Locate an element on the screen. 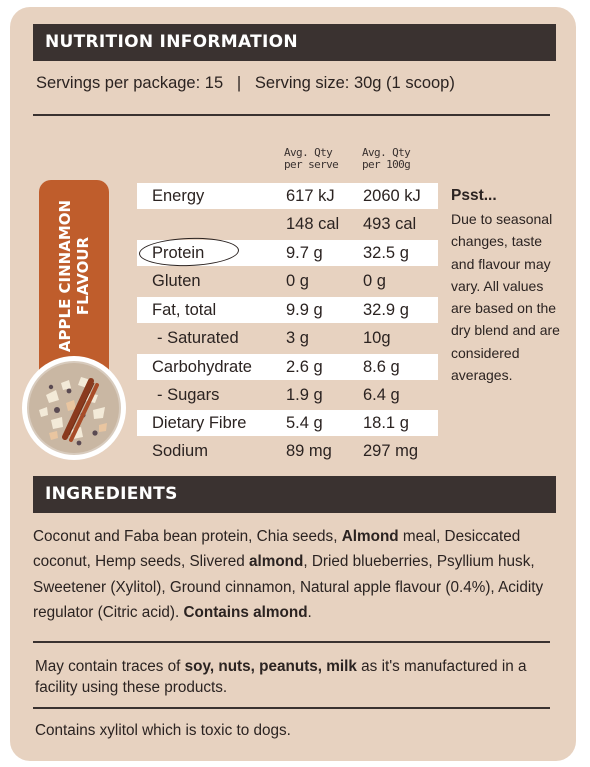 The height and width of the screenshot is (767, 590). flavour-line1: APPLE CINNAMON is located at coordinates (65, 276).